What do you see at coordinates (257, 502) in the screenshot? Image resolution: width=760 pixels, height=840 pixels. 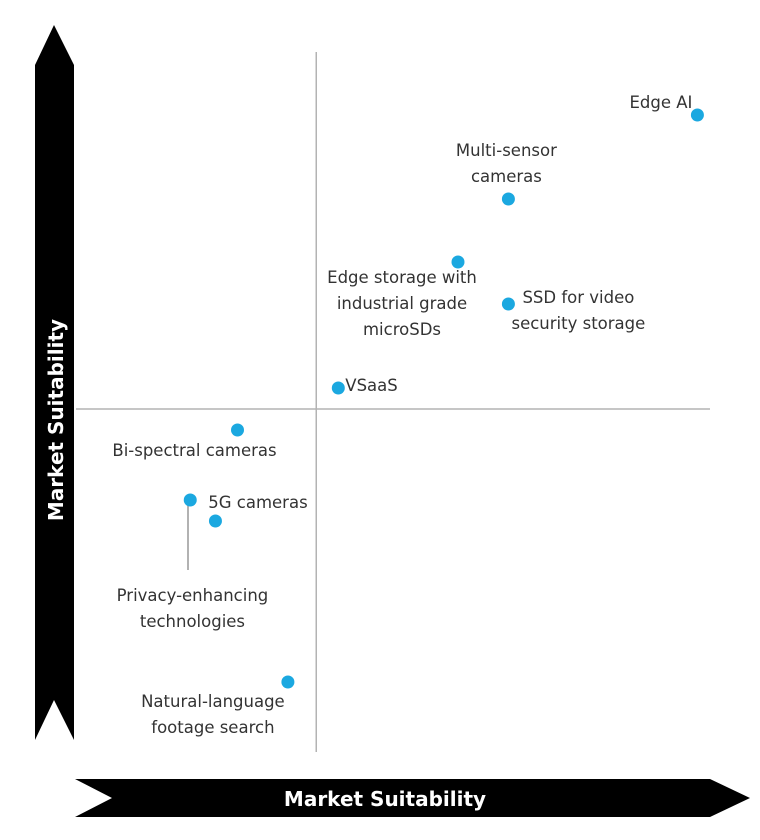 I see `data-label: 5G cameras` at bounding box center [257, 502].